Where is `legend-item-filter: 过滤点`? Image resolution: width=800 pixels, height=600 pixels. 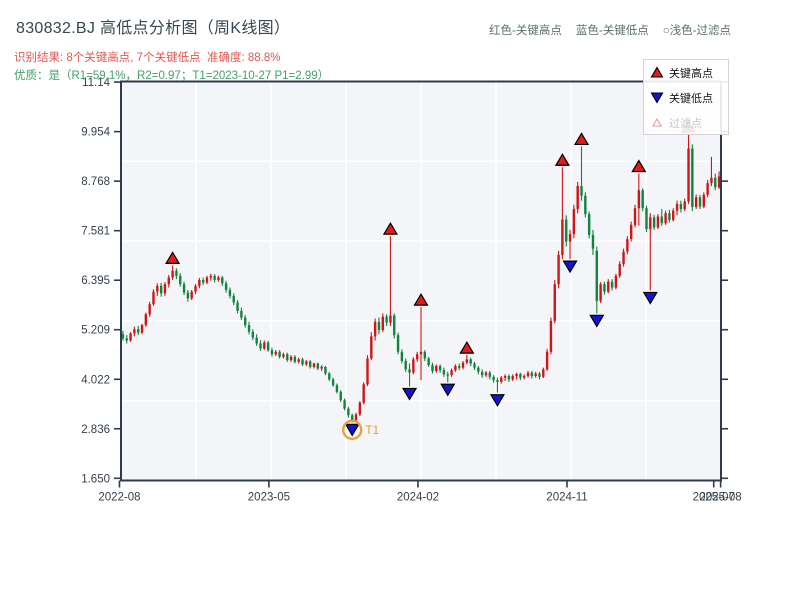 legend-item-filter: 过滤点 is located at coordinates (686, 122).